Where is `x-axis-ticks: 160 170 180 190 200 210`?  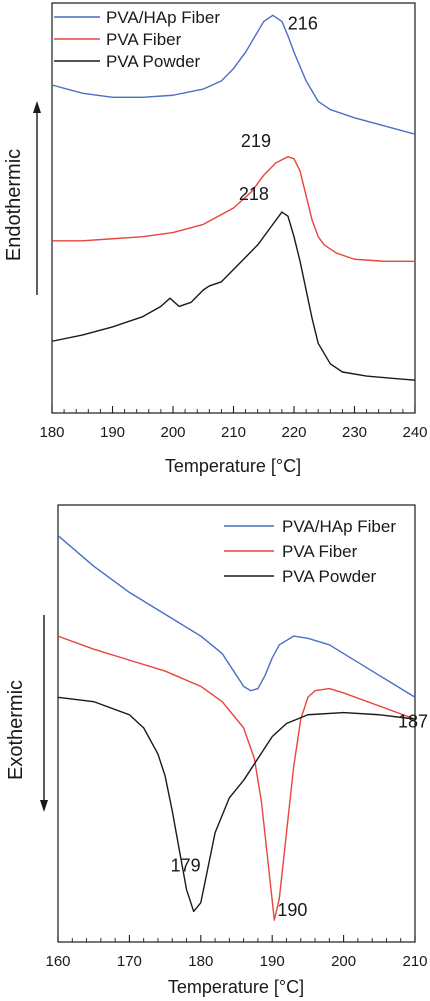
x-axis-ticks: 160 170 180 190 200 210 is located at coordinates (236, 952).